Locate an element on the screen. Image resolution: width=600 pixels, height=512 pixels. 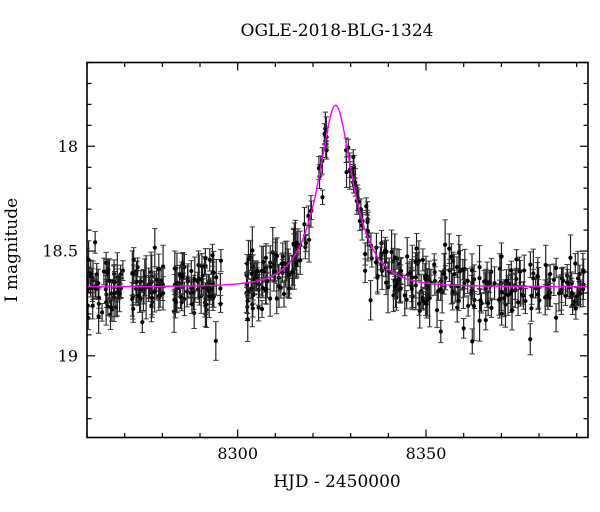
x-tick-label: 8300 is located at coordinates (237, 453).